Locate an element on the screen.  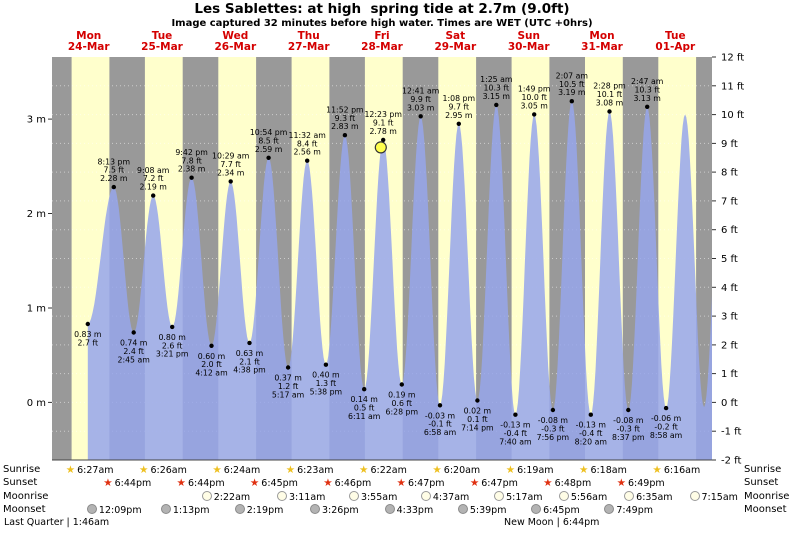
high-tide-meters: 2.83 m is located at coordinates (344, 126).